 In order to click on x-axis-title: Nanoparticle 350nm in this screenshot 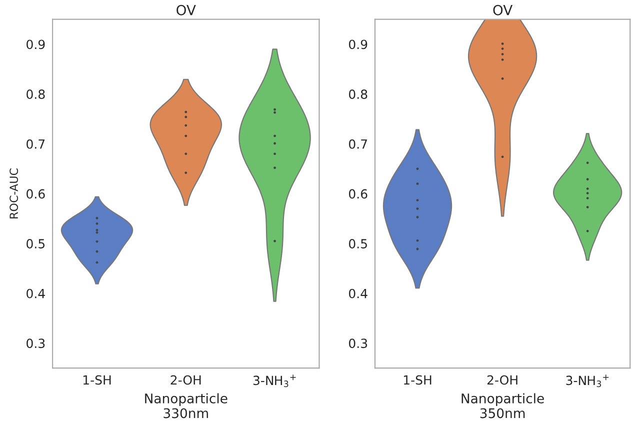, I will do `click(503, 405)`.